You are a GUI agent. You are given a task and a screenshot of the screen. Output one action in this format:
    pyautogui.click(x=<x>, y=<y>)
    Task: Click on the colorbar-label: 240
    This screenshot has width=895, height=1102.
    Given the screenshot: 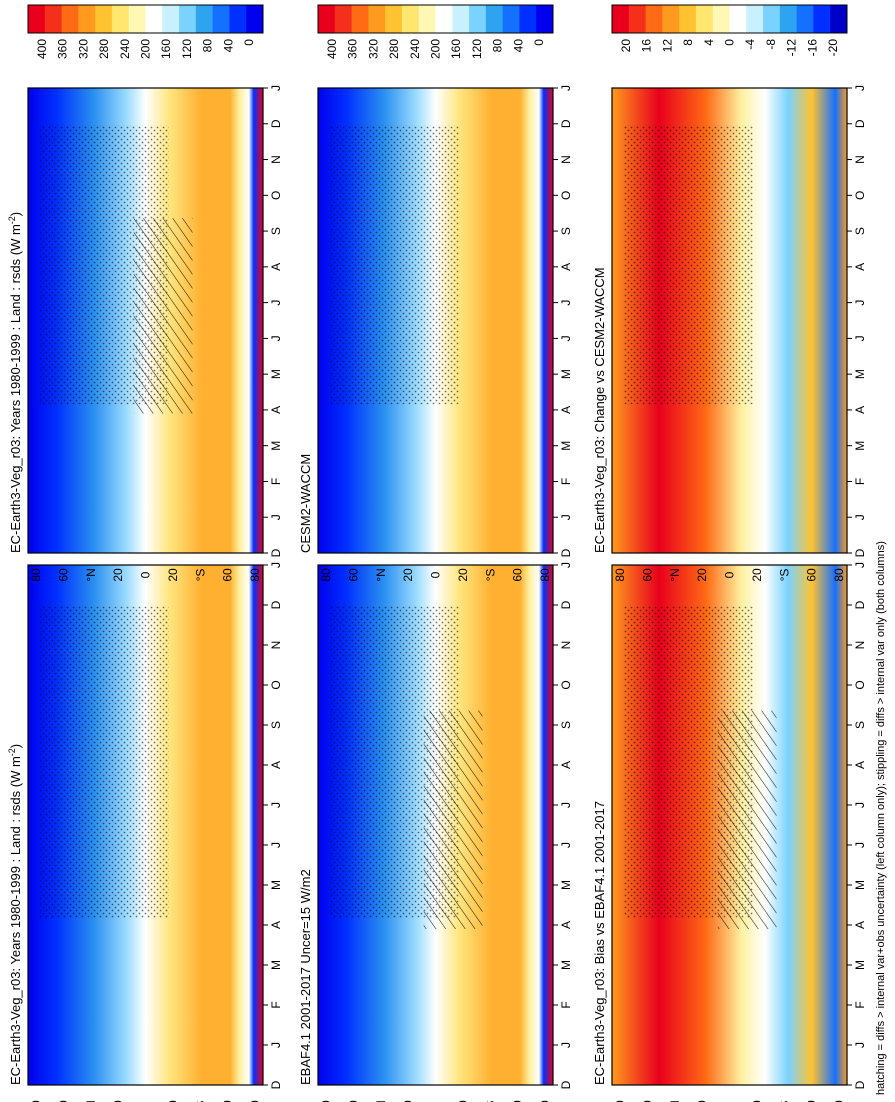 What is the action you would take?
    pyautogui.click(x=125, y=49)
    